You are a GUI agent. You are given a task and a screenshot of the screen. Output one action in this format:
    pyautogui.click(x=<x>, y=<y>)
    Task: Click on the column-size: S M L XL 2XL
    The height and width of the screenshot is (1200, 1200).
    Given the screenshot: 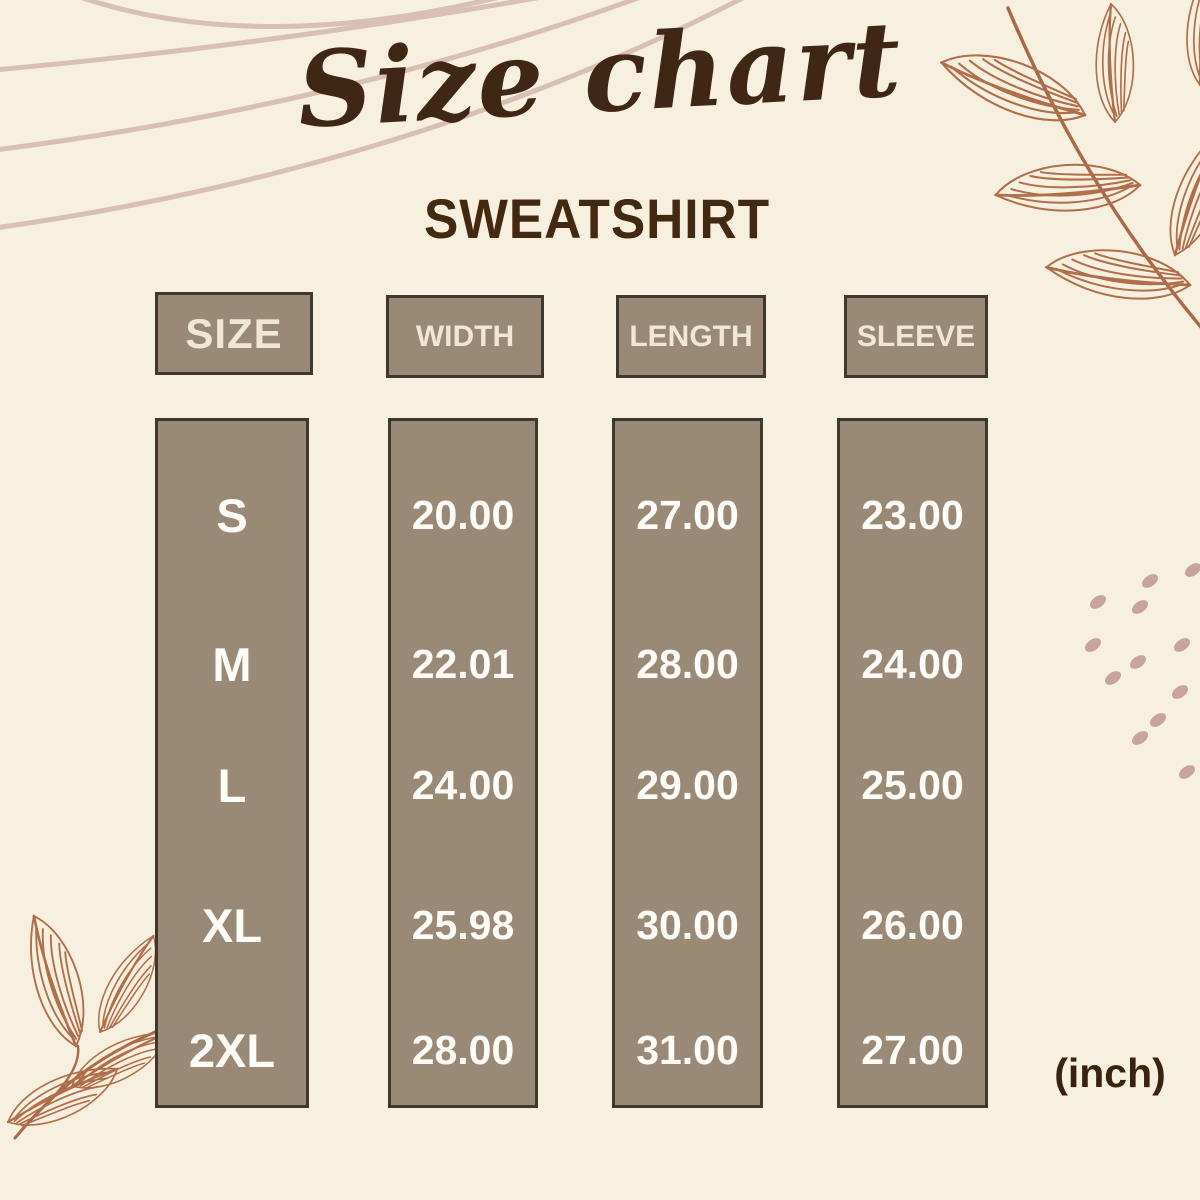 What is the action you would take?
    pyautogui.click(x=232, y=763)
    